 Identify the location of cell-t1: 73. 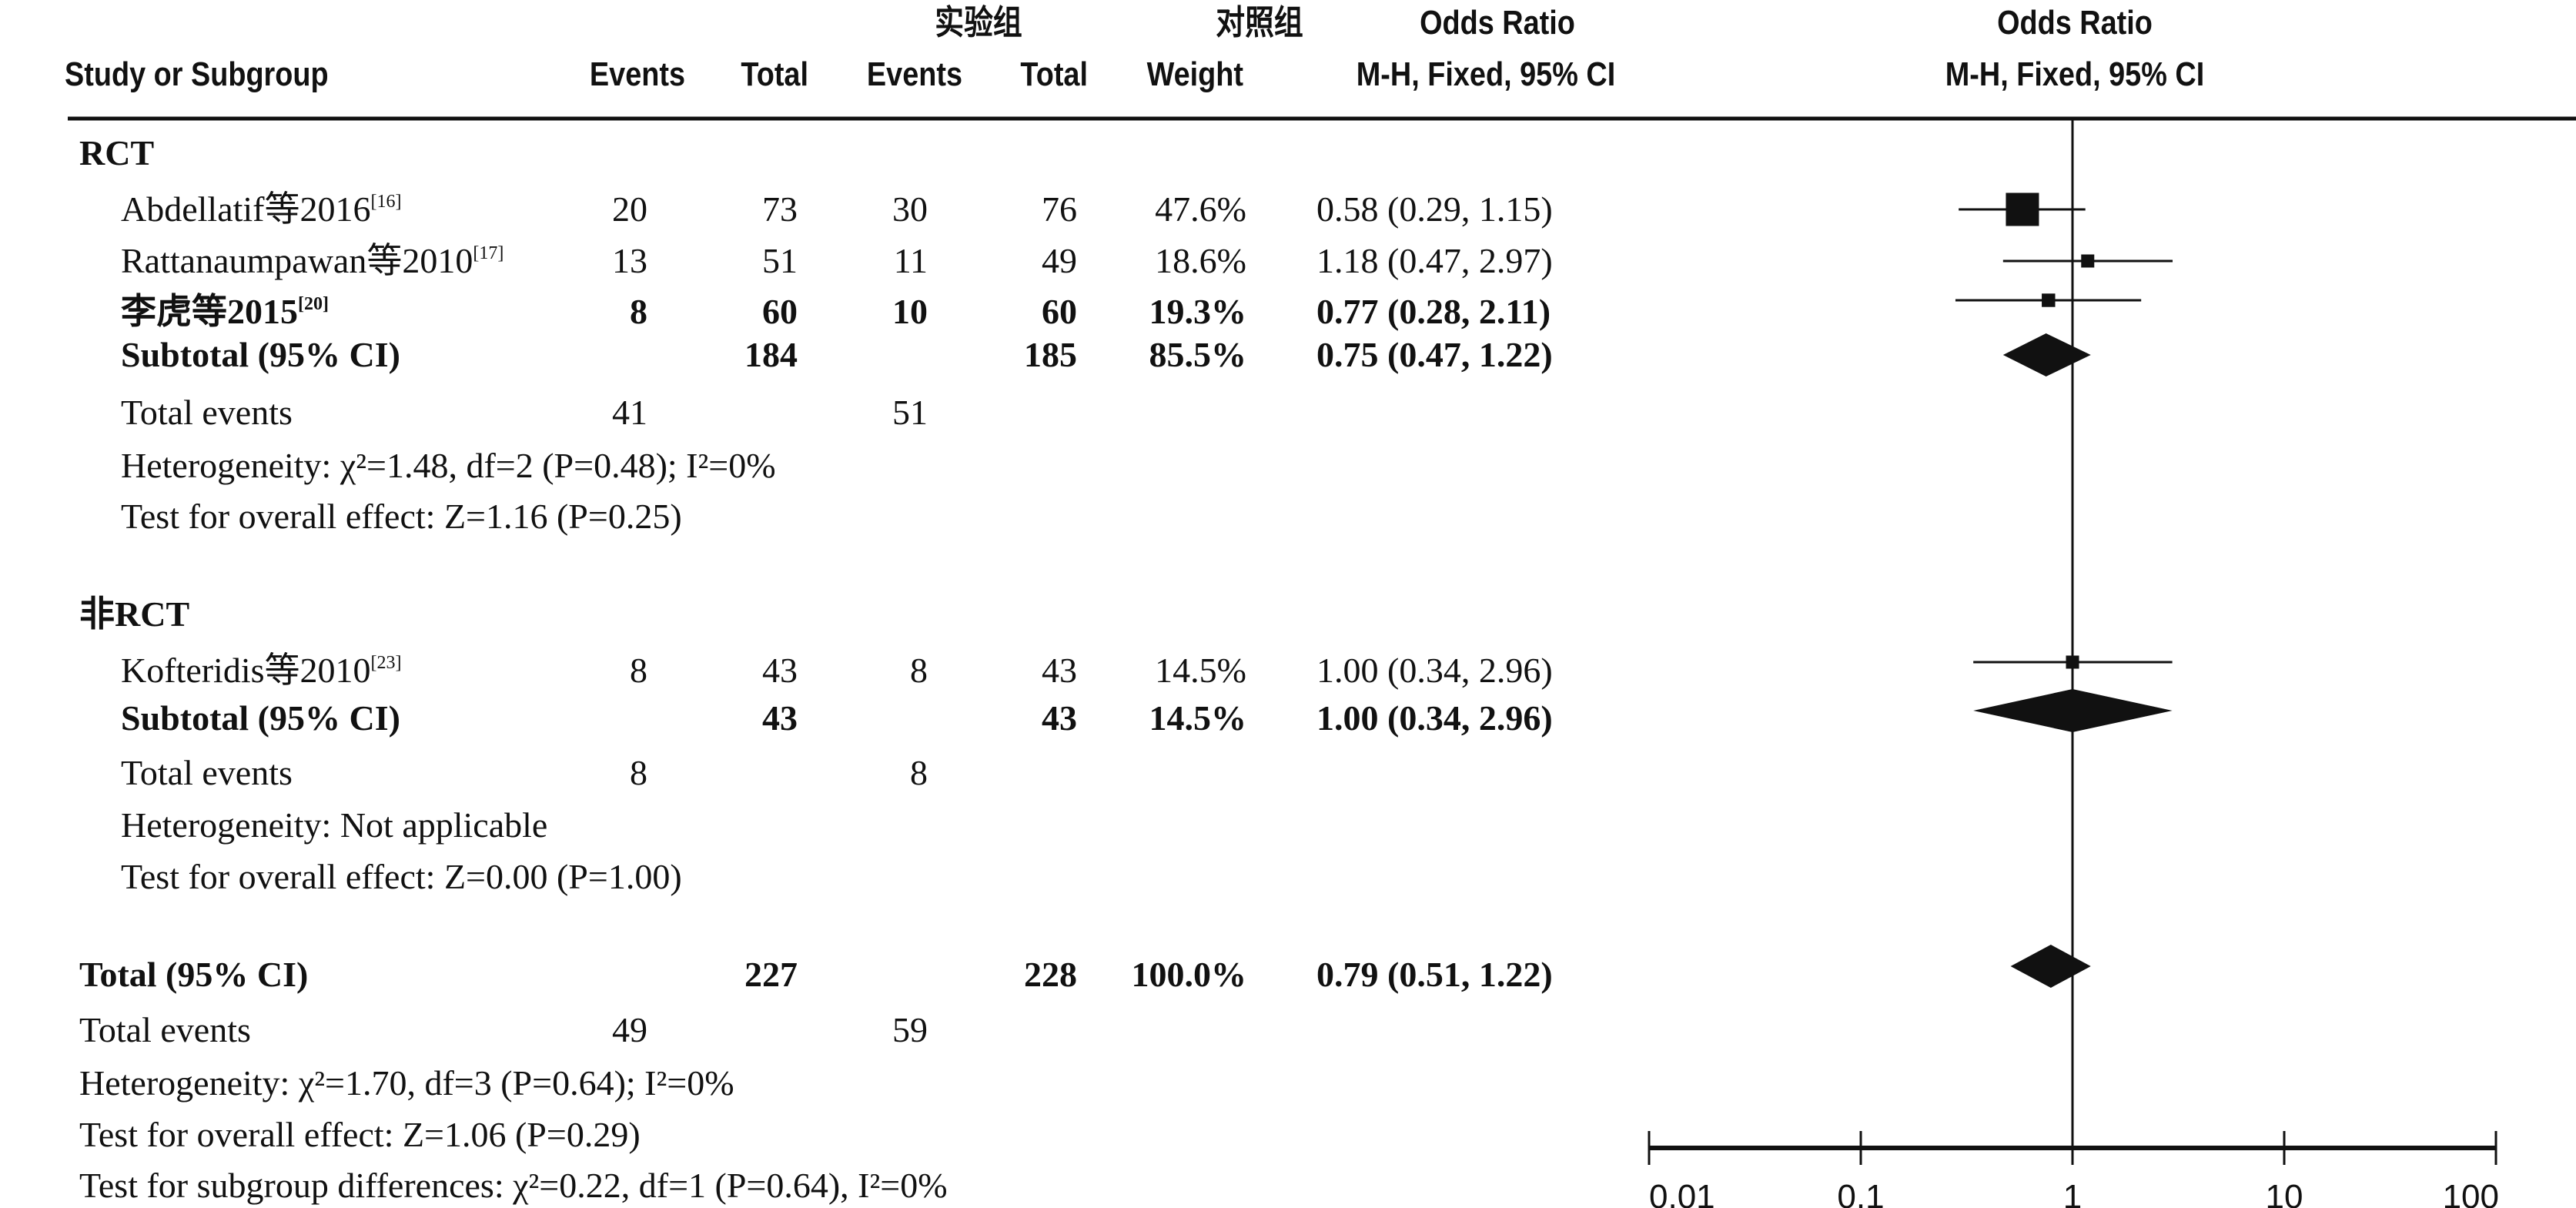
(780, 209).